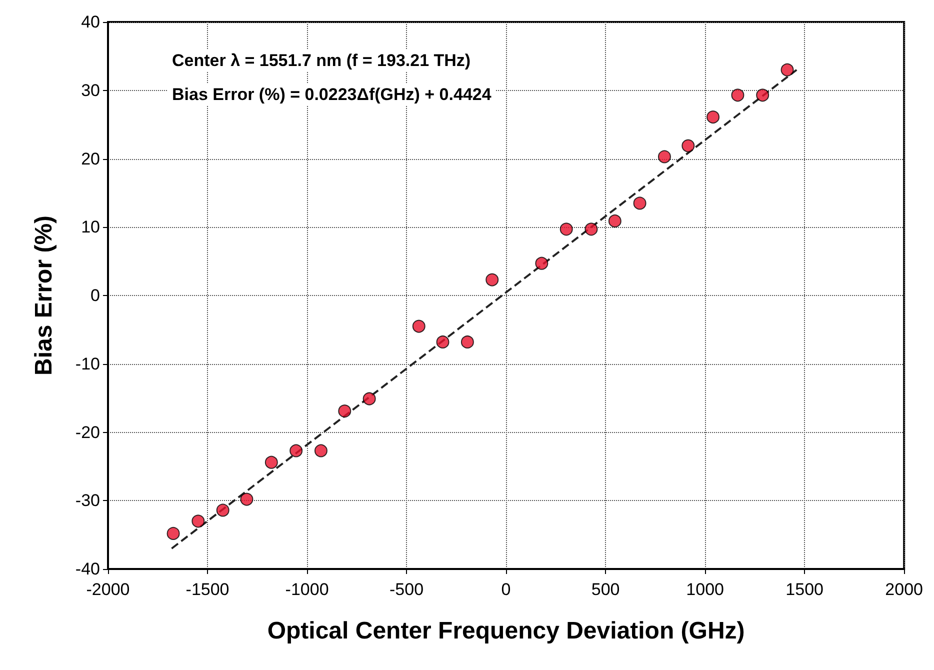  Describe the element at coordinates (332, 94) in the screenshot. I see `annotation: Bias Error (%) = 0.0223Δf(GHz) + 0.4424` at that location.